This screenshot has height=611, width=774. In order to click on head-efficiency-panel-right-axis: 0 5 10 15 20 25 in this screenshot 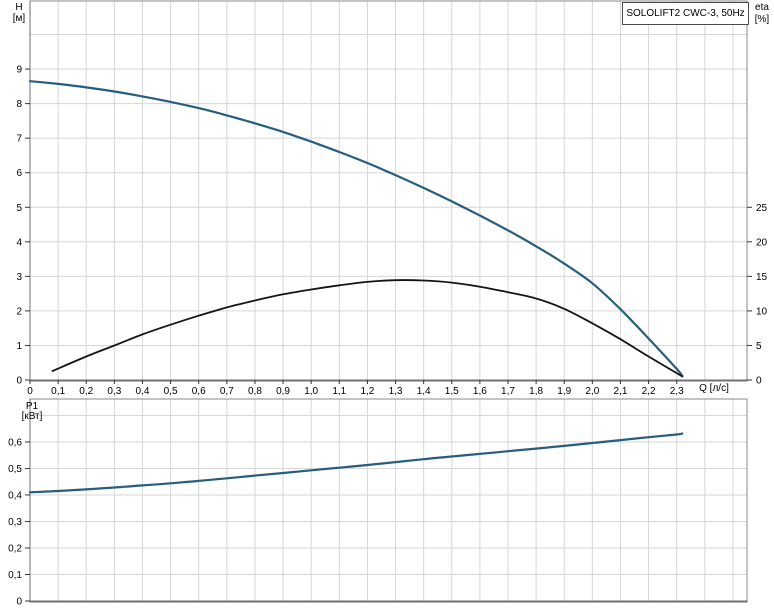, I will do `click(757, 295)`.